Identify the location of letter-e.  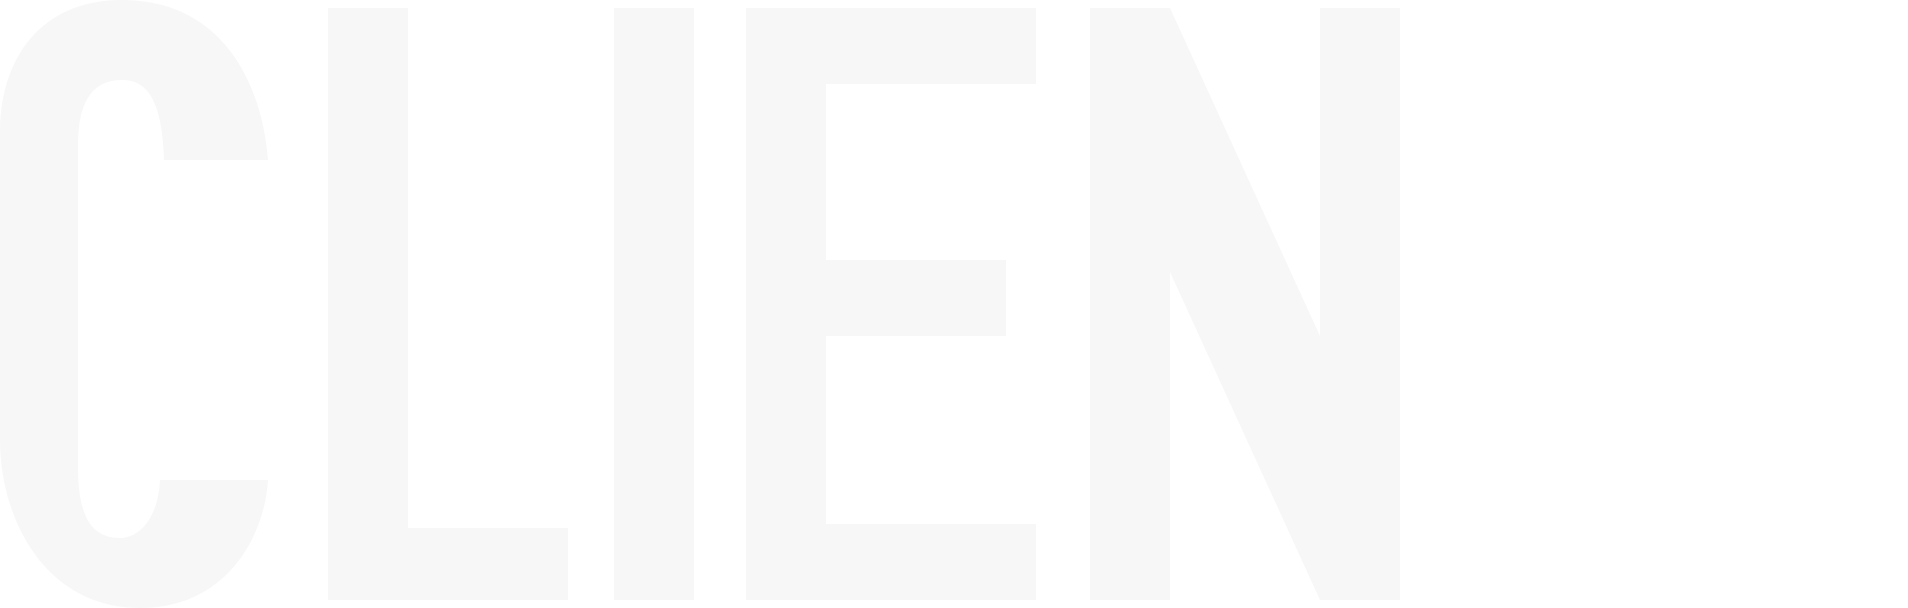
(891, 304).